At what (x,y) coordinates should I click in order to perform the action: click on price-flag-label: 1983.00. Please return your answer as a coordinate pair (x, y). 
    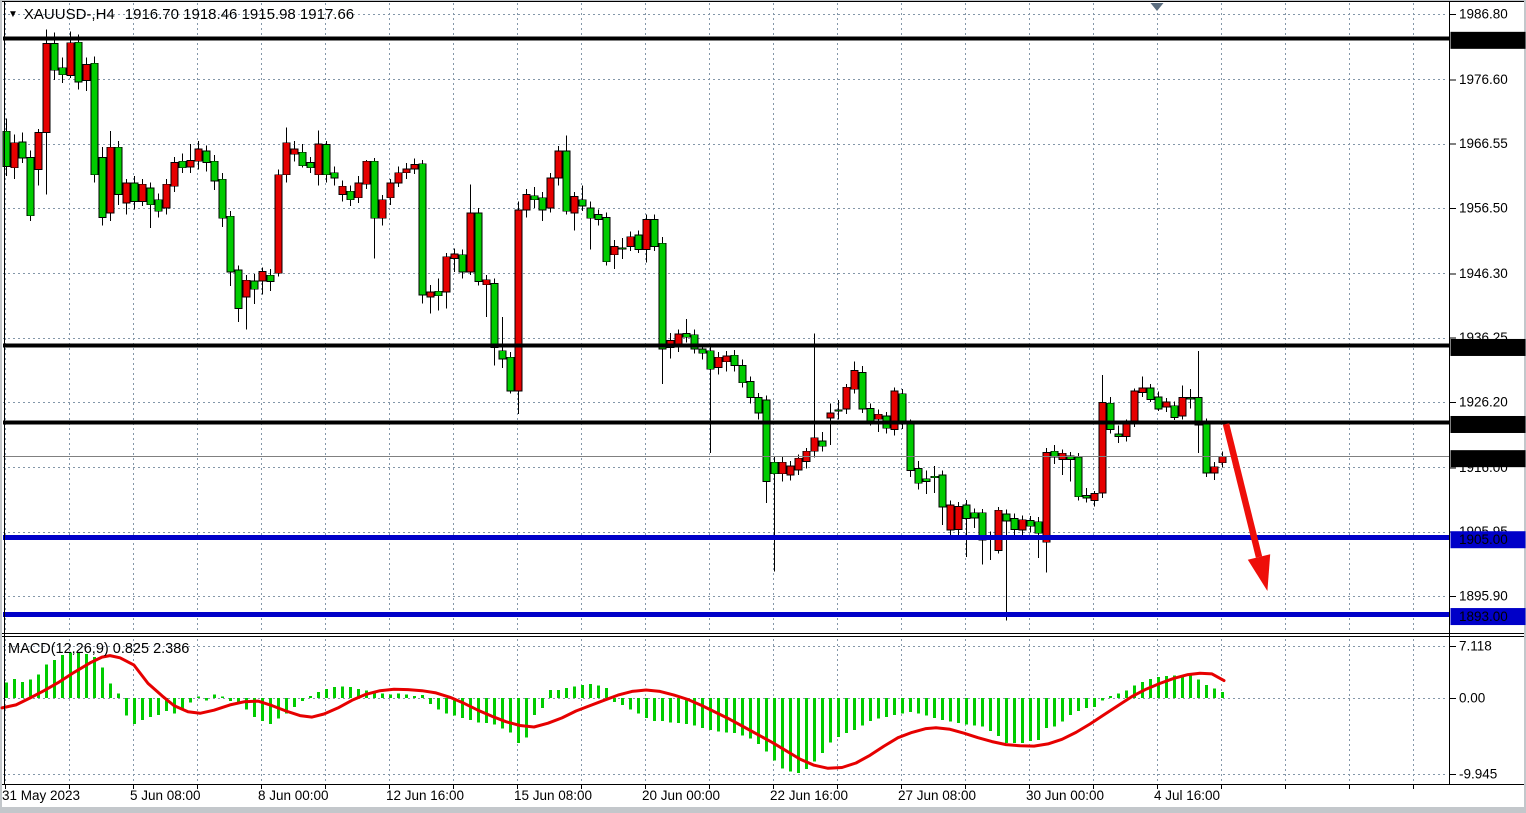
    Looking at the image, I should click on (1483, 40).